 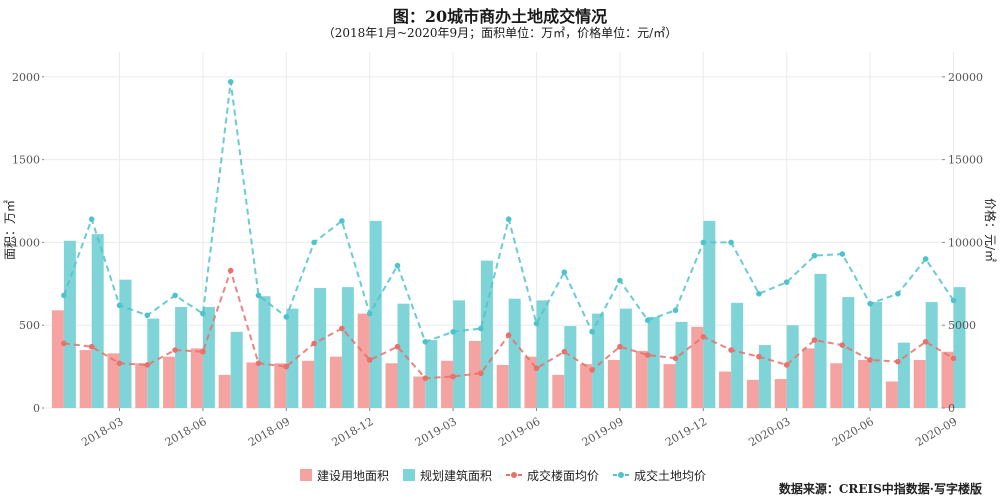 I want to click on legend-item-floor-price: 成交楼面均价, so click(x=552, y=475).